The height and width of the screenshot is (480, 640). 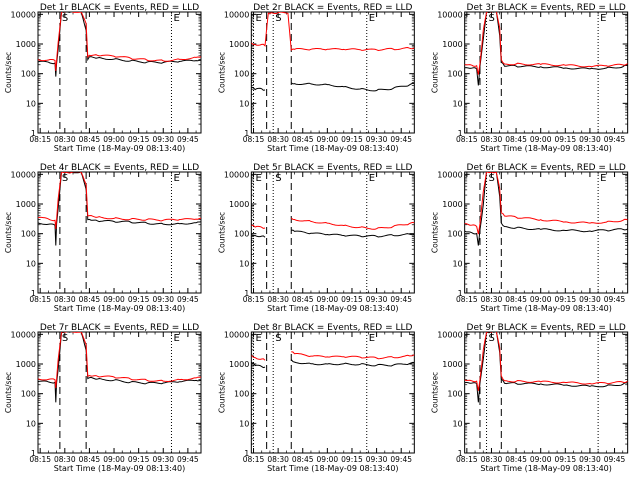 What do you see at coordinates (332, 8) in the screenshot?
I see `chart-title: Det 2r BLACK = Events, RED = LLD` at bounding box center [332, 8].